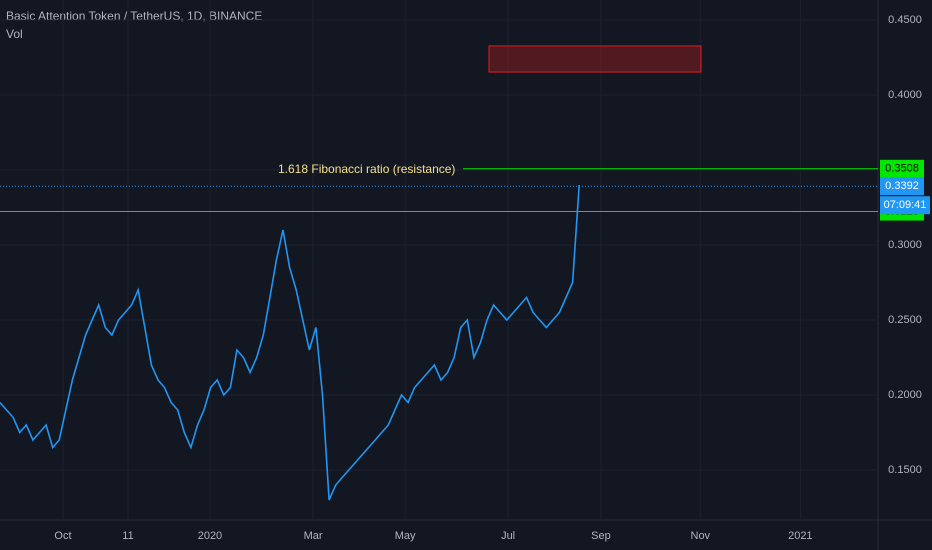 The width and height of the screenshot is (932, 550). Describe the element at coordinates (905, 95) in the screenshot. I see `y-tick-label: 0.4000` at that location.